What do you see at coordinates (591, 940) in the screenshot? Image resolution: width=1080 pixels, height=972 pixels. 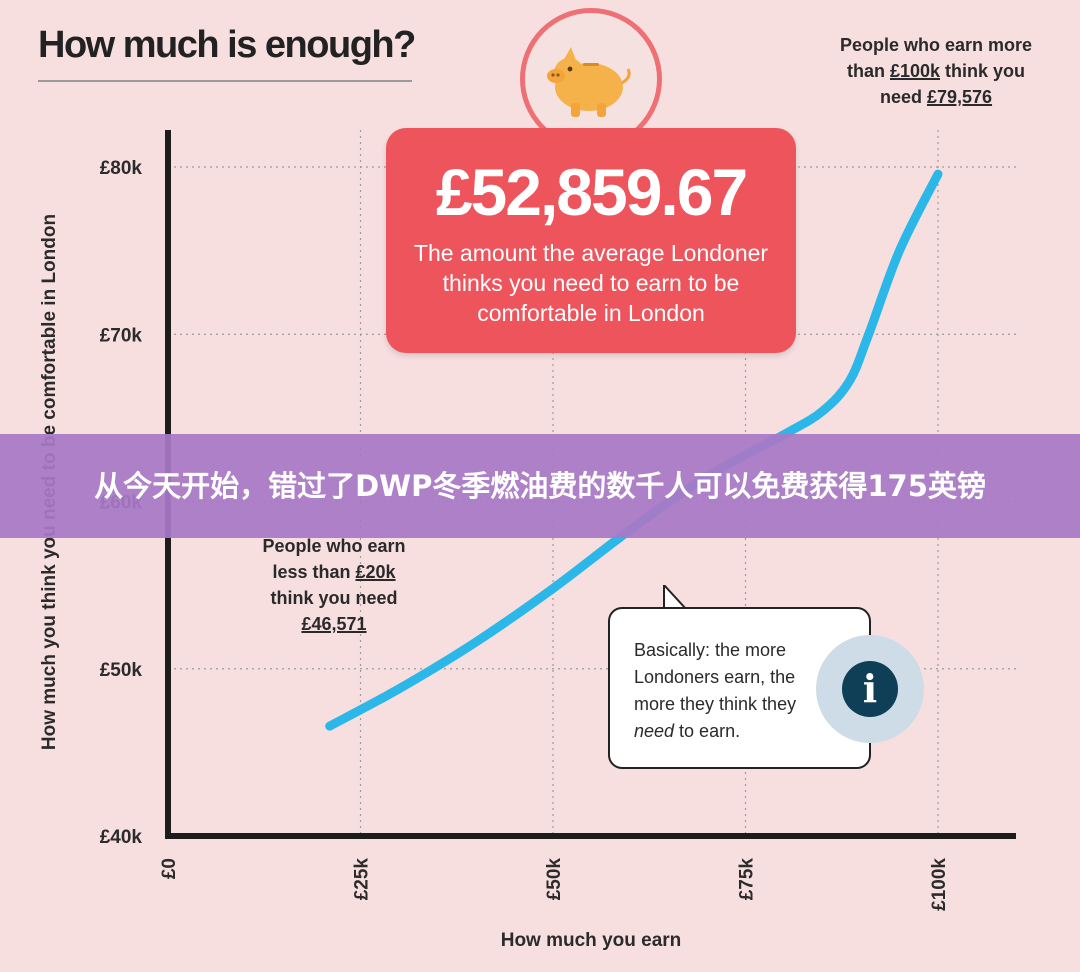 I see `x-axis-label: How much you earn` at bounding box center [591, 940].